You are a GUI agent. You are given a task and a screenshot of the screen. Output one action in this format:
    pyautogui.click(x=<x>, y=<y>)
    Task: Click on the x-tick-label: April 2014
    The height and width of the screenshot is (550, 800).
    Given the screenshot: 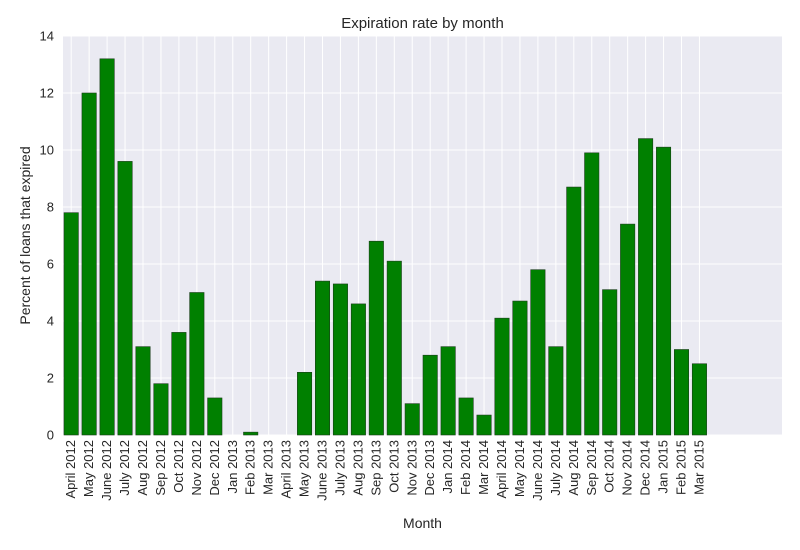 What is the action you would take?
    pyautogui.click(x=501, y=469)
    